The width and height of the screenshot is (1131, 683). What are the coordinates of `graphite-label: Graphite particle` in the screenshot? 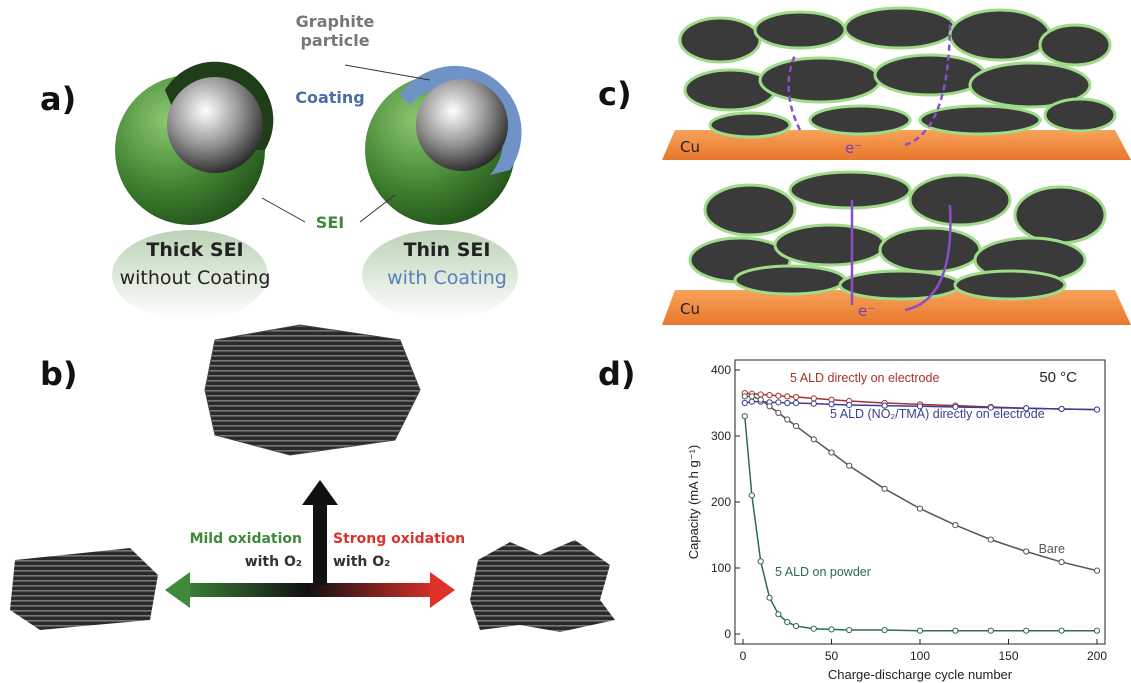 It's located at (335, 31).